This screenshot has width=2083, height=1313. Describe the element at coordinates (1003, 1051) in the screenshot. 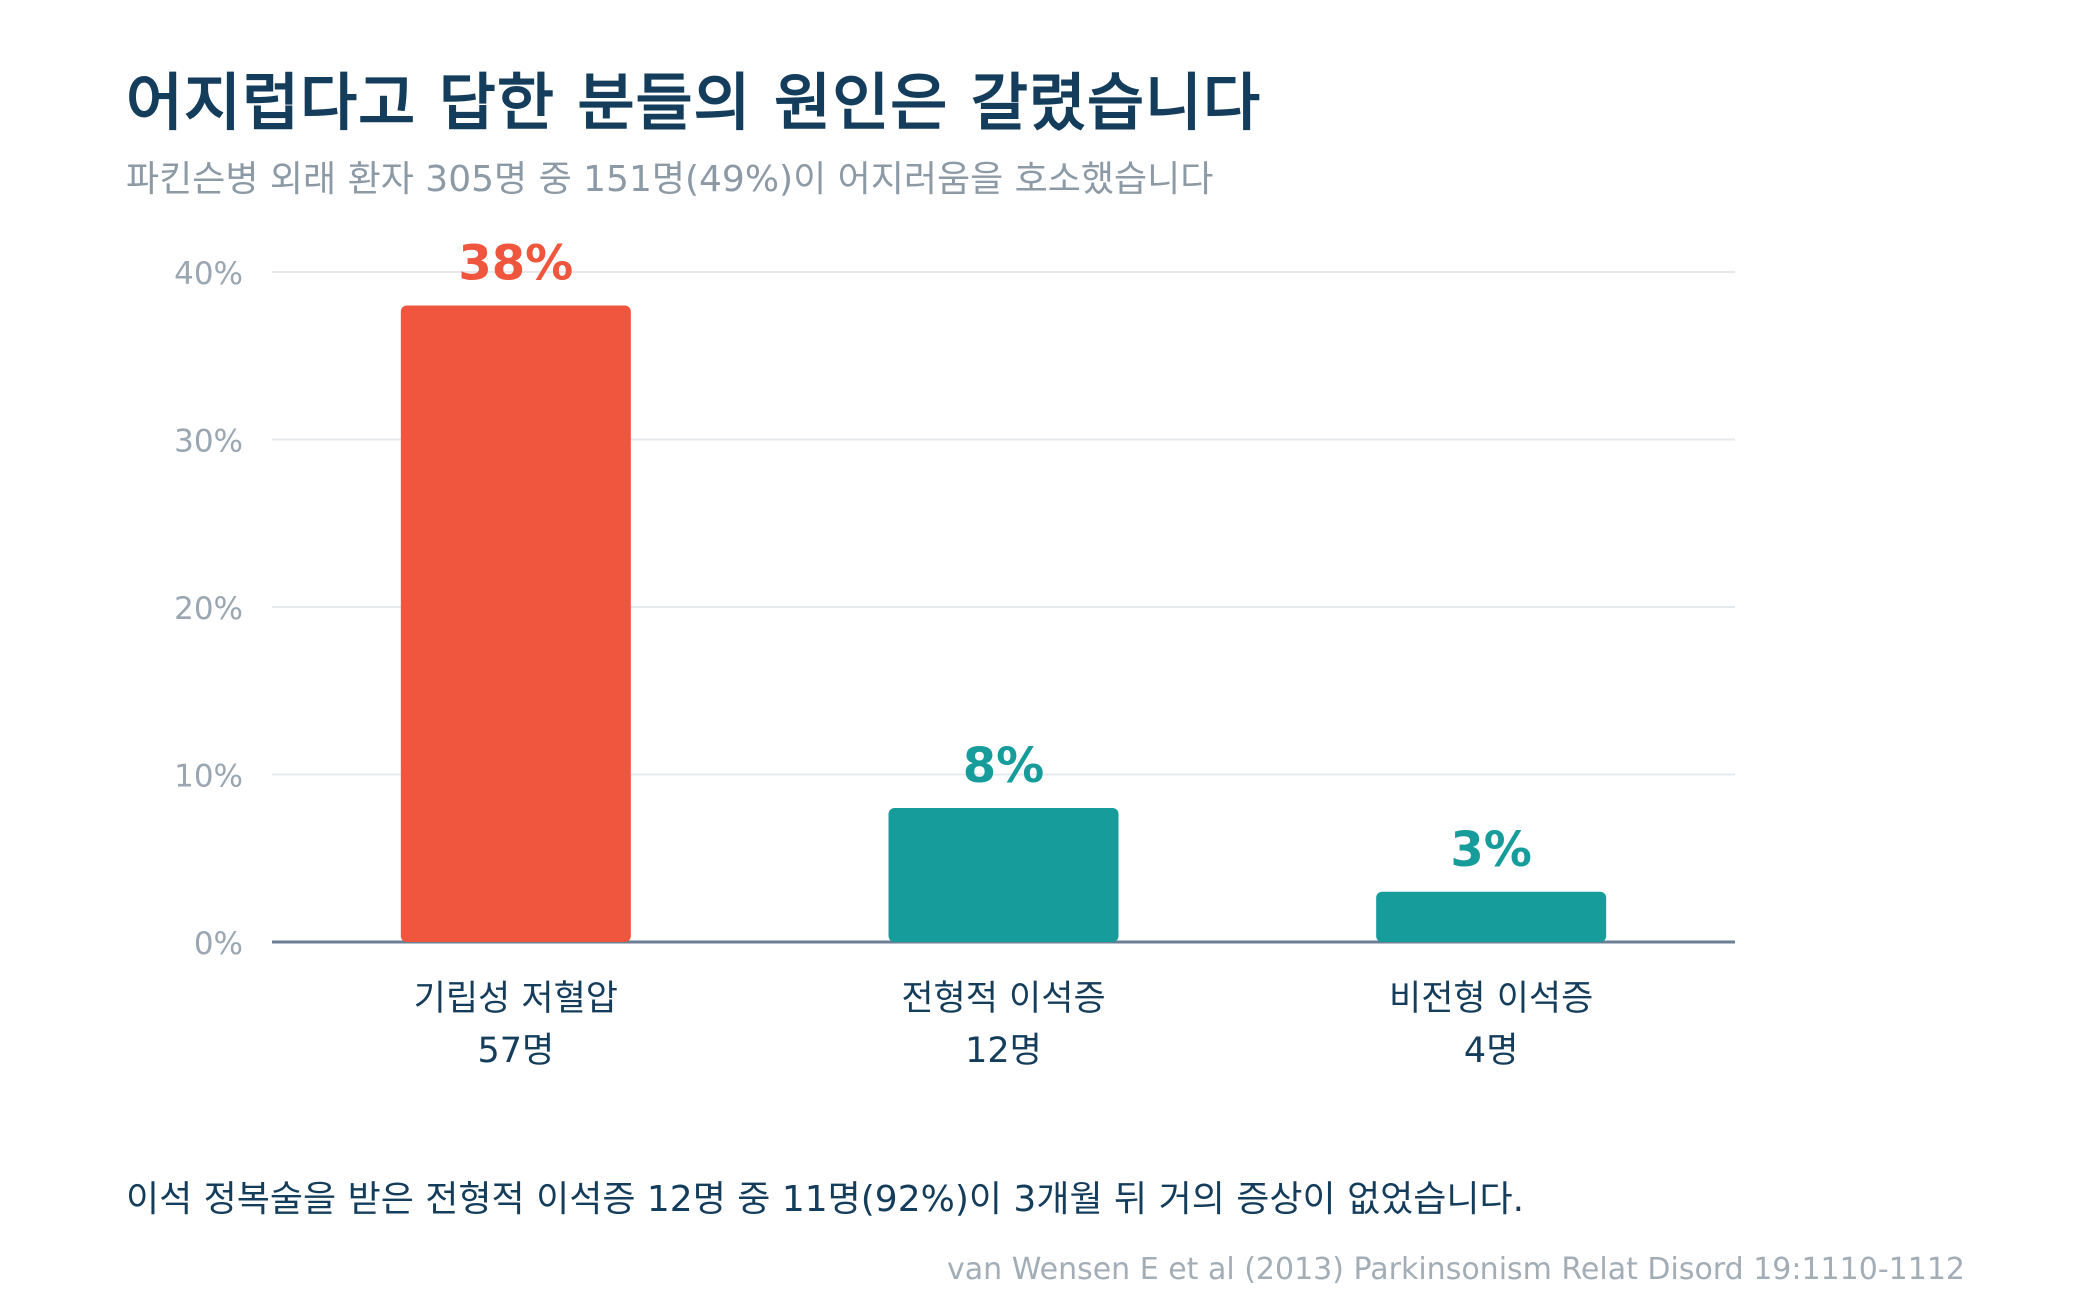

I see `count-label: 12명` at that location.